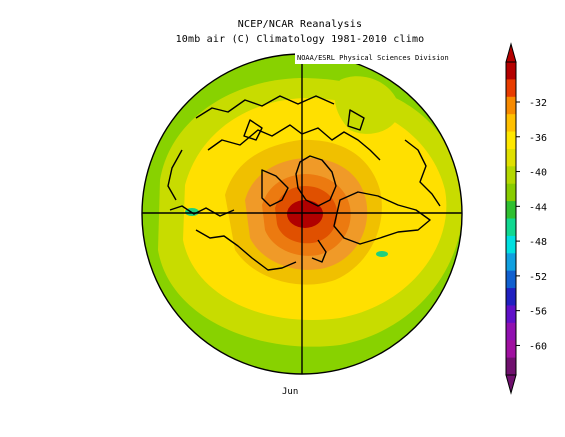  What do you see at coordinates (538, 277) in the screenshot?
I see `colorbar-tick-label: -52` at bounding box center [538, 277].